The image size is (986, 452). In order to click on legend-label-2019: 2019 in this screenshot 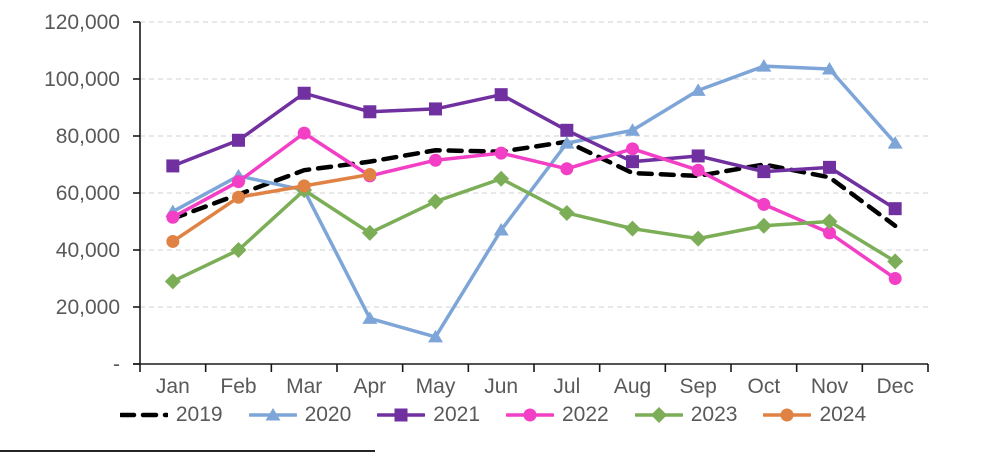, I will do `click(199, 414)`.